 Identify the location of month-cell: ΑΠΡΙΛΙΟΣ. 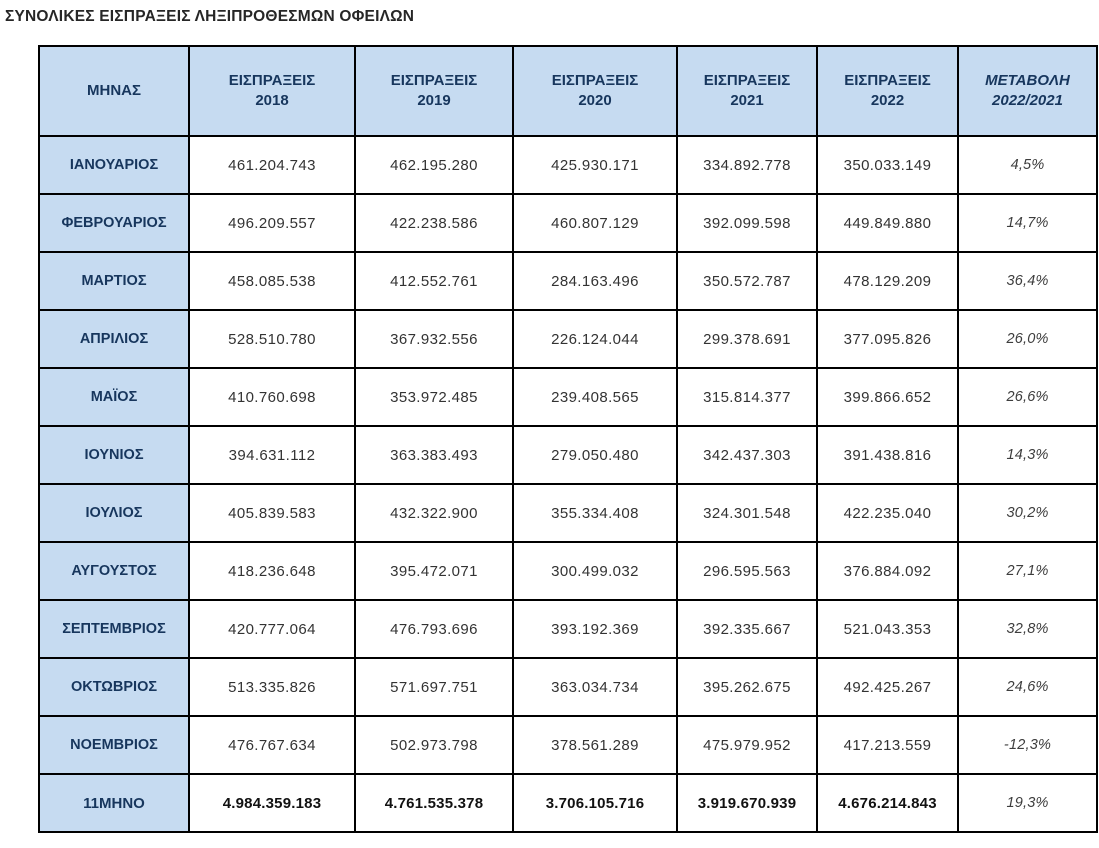
(114, 339).